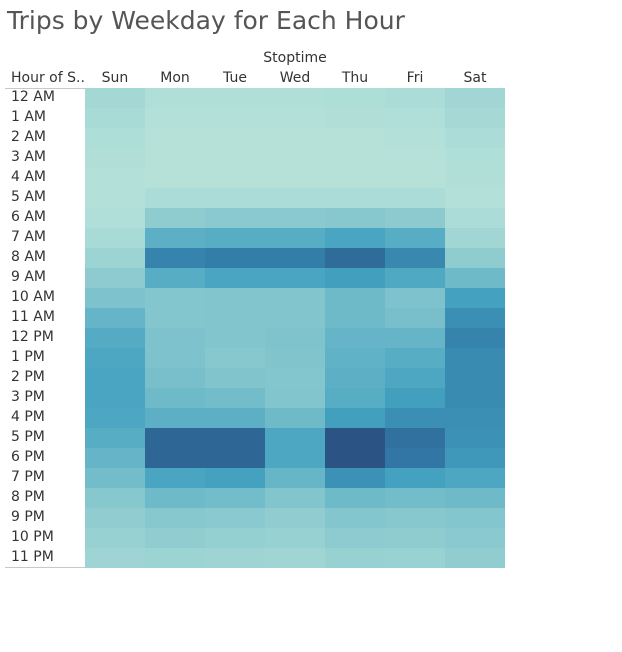 The image size is (622, 652). What do you see at coordinates (415, 538) in the screenshot?
I see `heatmap-cell-fri-10-pm` at bounding box center [415, 538].